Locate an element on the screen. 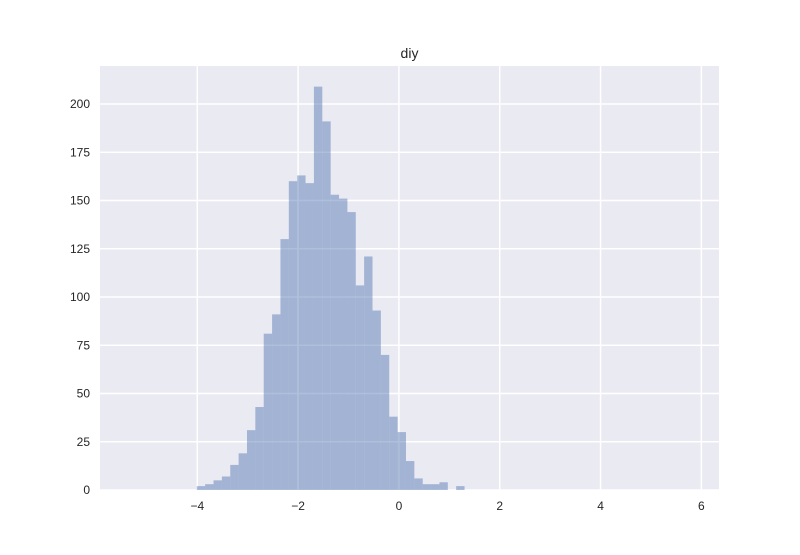 Image resolution: width=800 pixels, height=555 pixels. x-tick-label: 0 is located at coordinates (399, 506).